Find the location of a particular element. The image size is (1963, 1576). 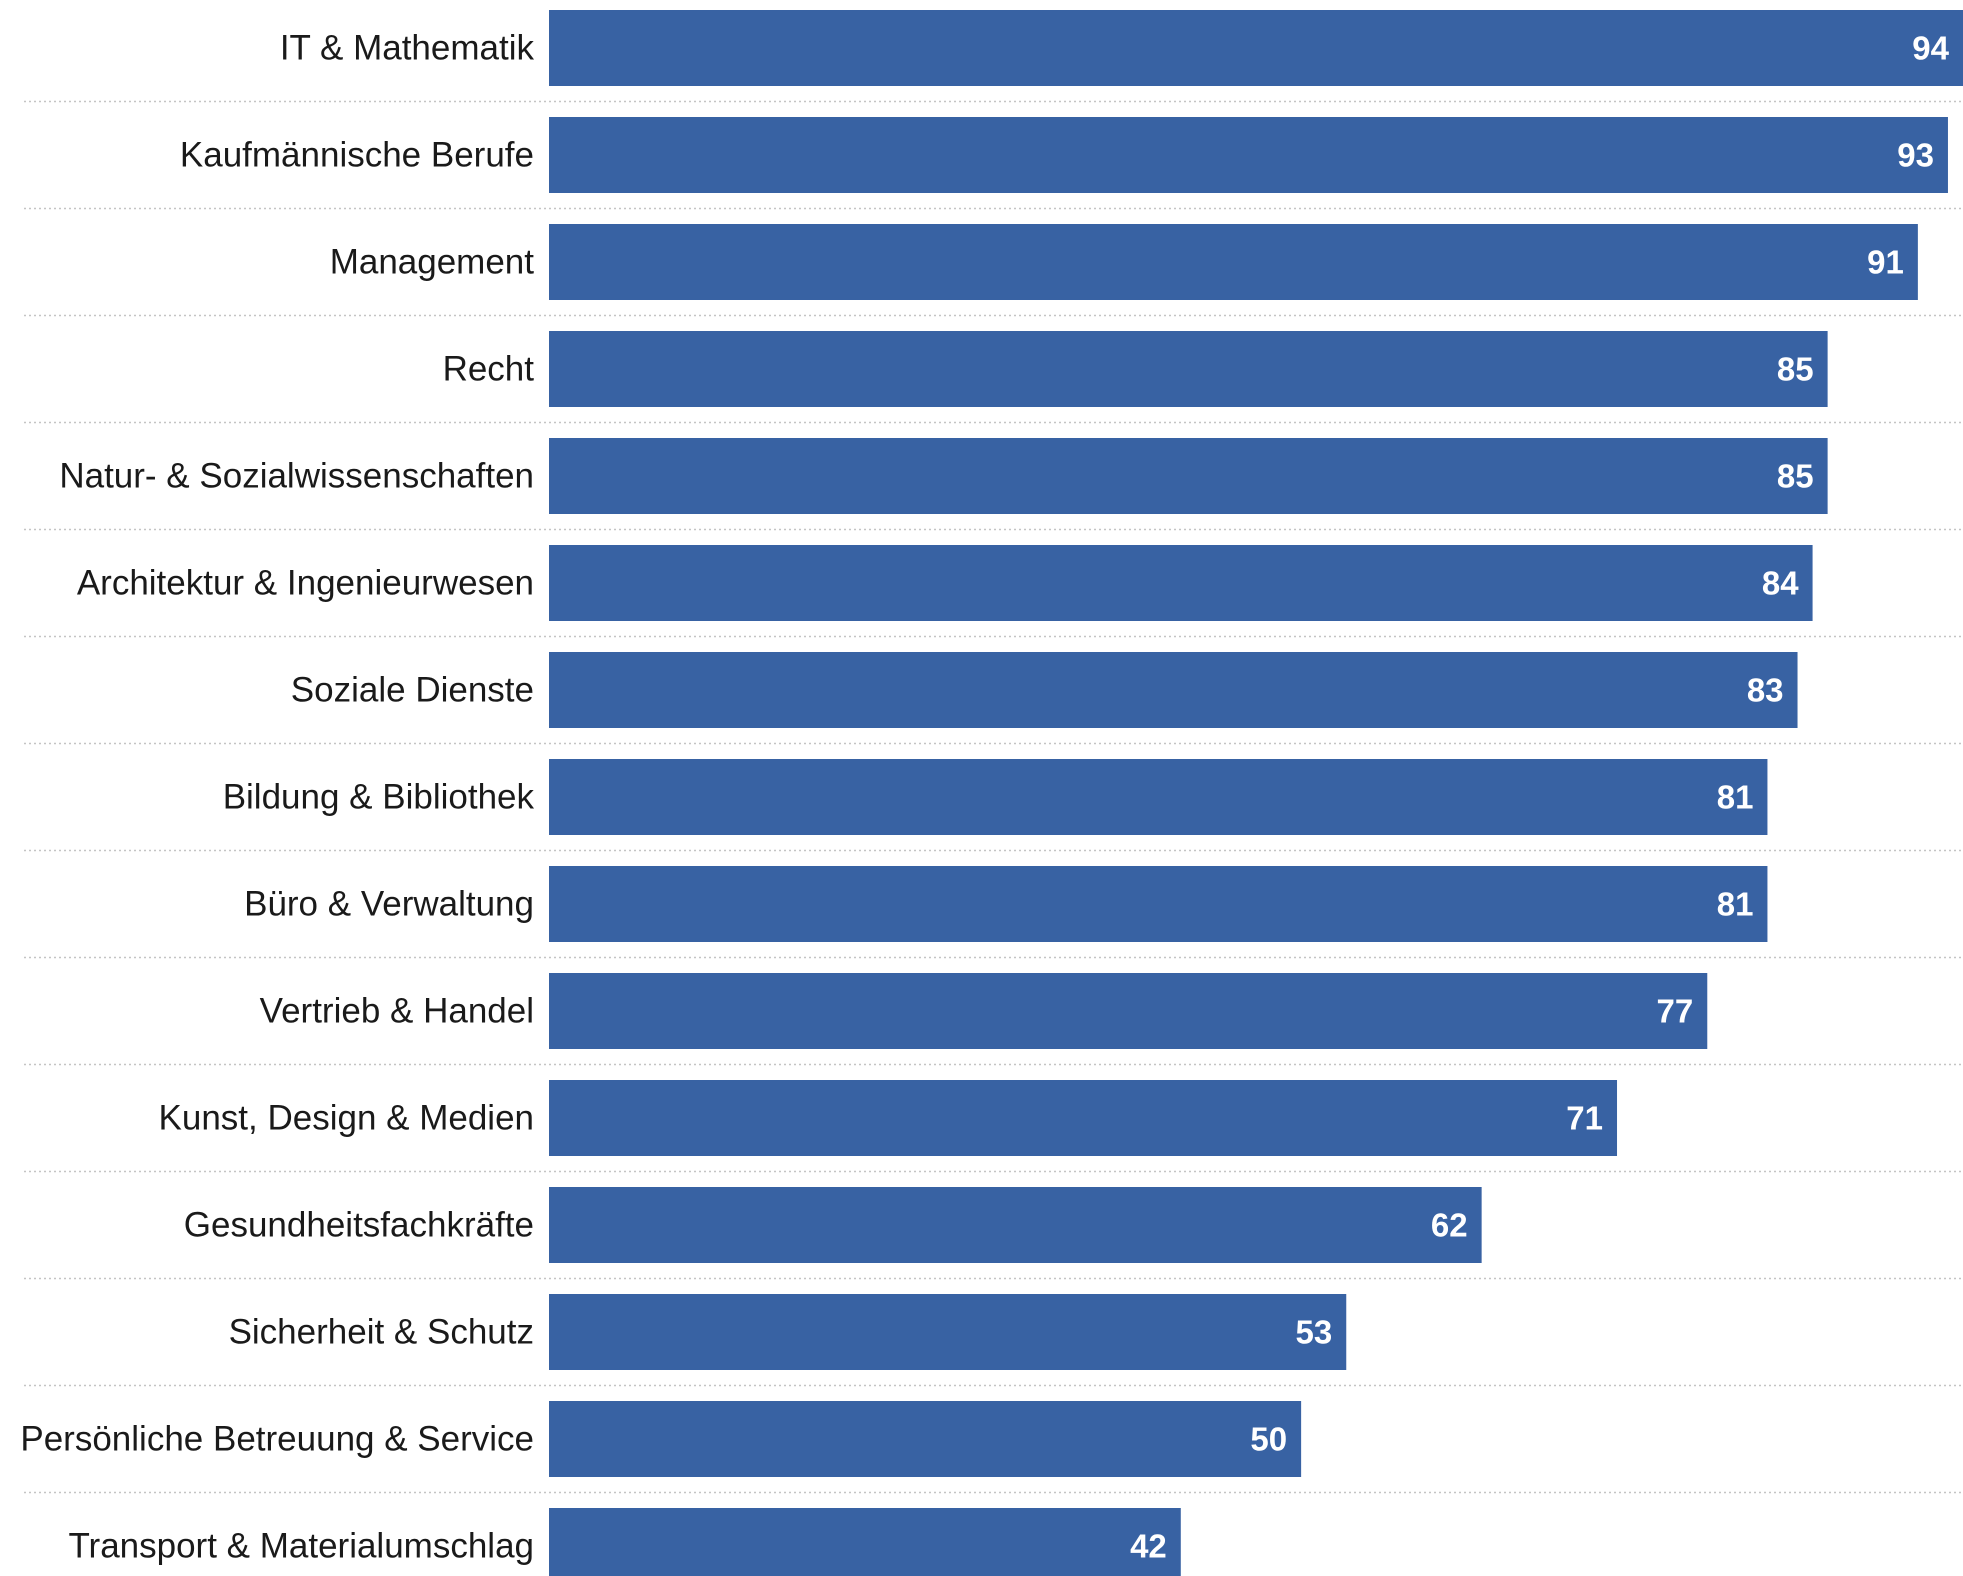

category-label-soziale-dienste: Soziale Dienste is located at coordinates (412, 690).